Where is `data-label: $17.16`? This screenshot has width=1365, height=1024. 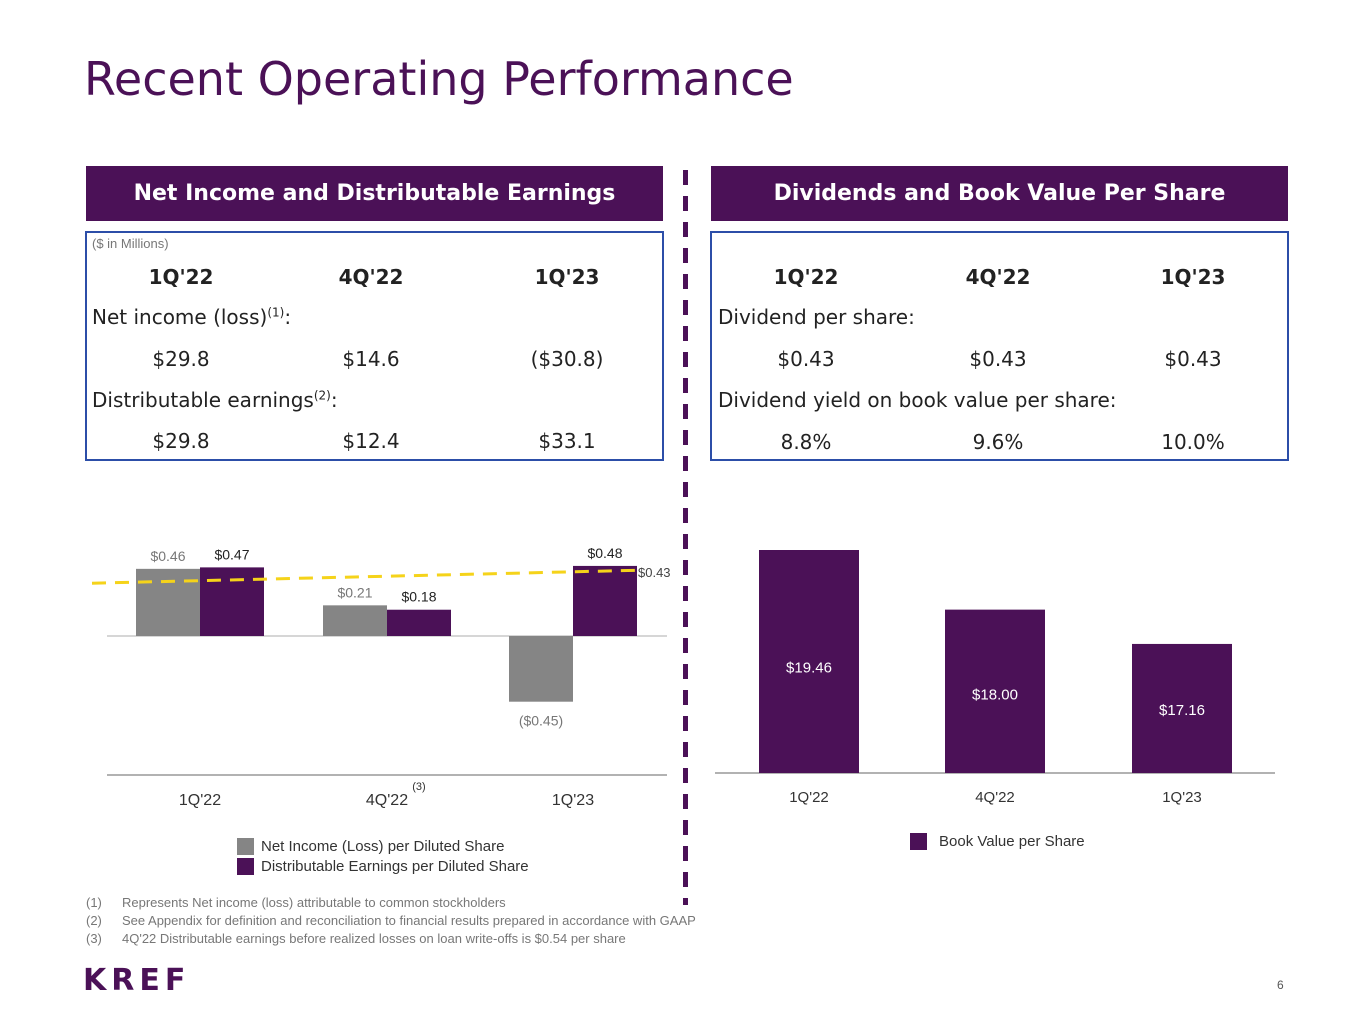
data-label: $17.16 is located at coordinates (1182, 710).